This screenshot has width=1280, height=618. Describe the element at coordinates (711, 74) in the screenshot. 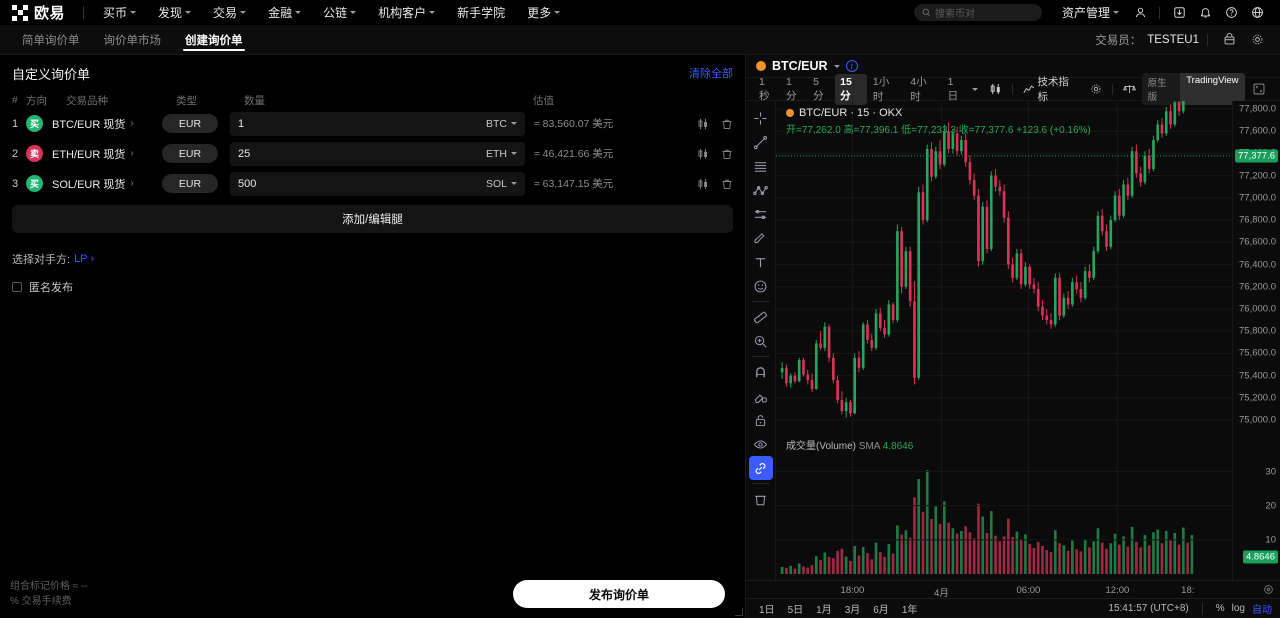

I see `clear-all-button: 清除全部` at that location.